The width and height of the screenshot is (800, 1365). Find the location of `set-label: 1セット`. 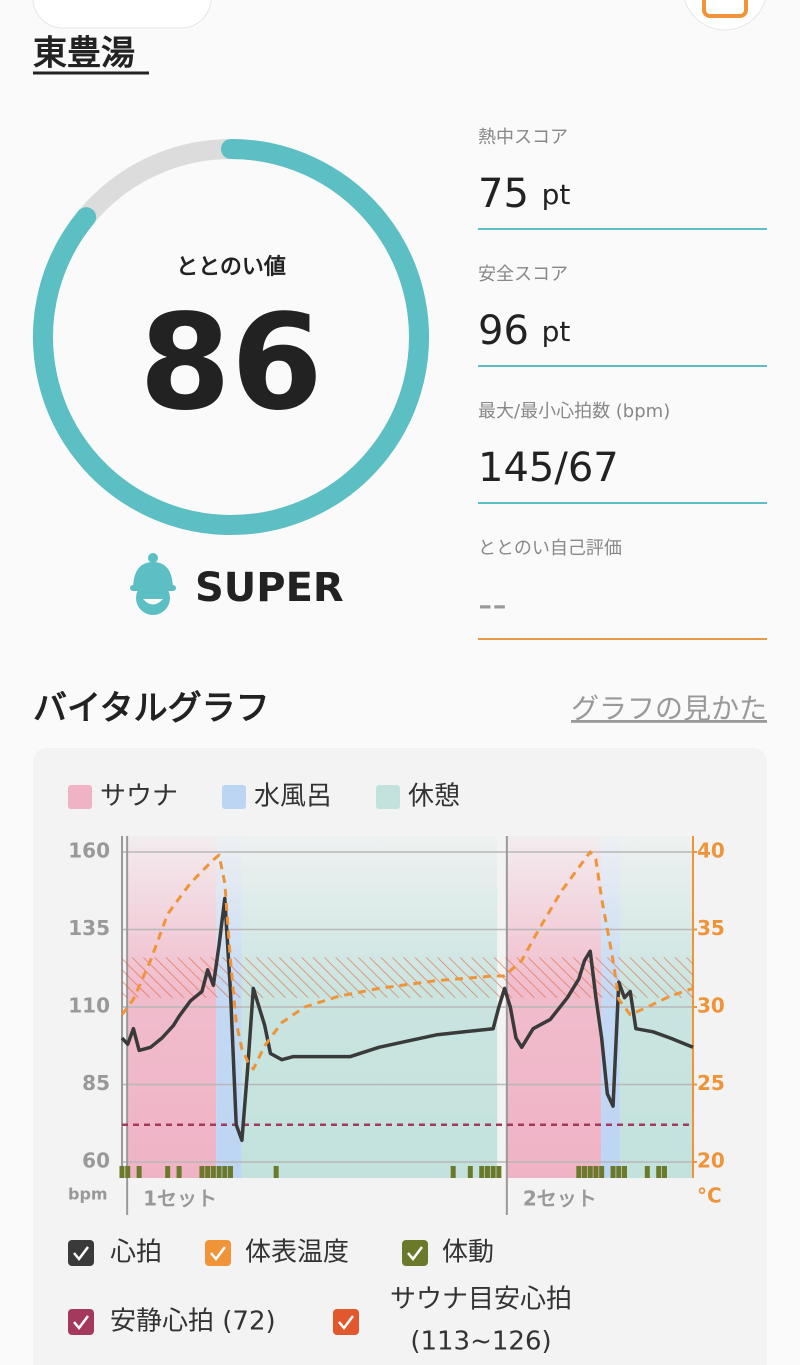

set-label: 1セット is located at coordinates (180, 1199).